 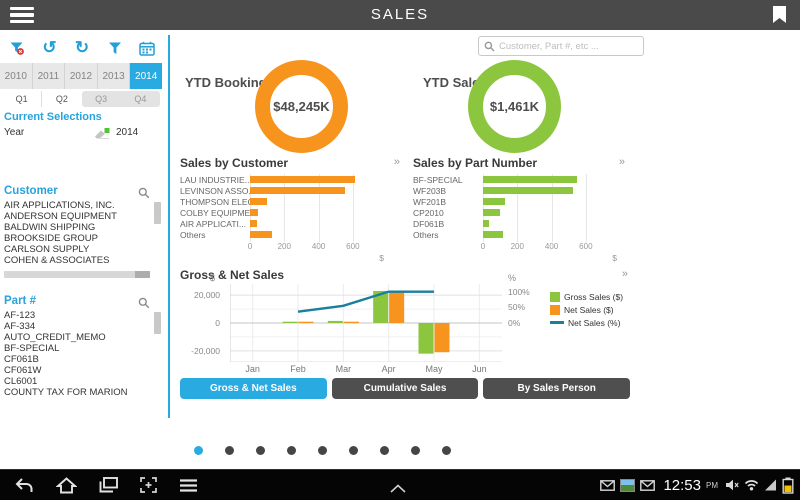 I want to click on x-axis-label: Jan, so click(x=252, y=369).